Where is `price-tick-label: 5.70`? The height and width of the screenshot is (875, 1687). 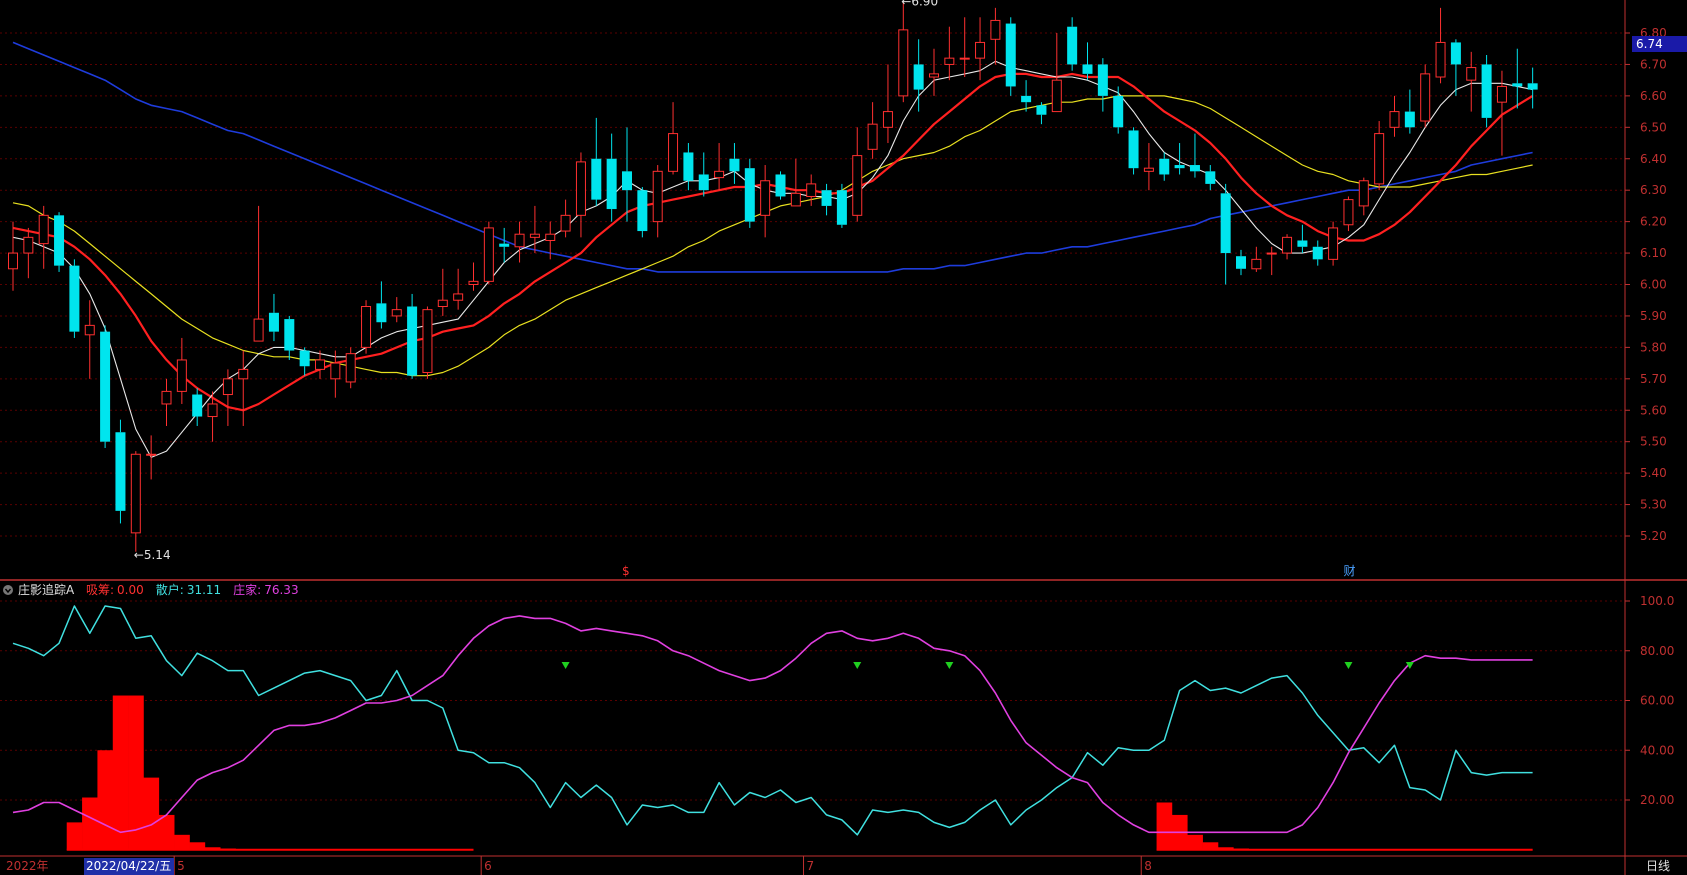
price-tick-label: 5.70 is located at coordinates (1653, 379).